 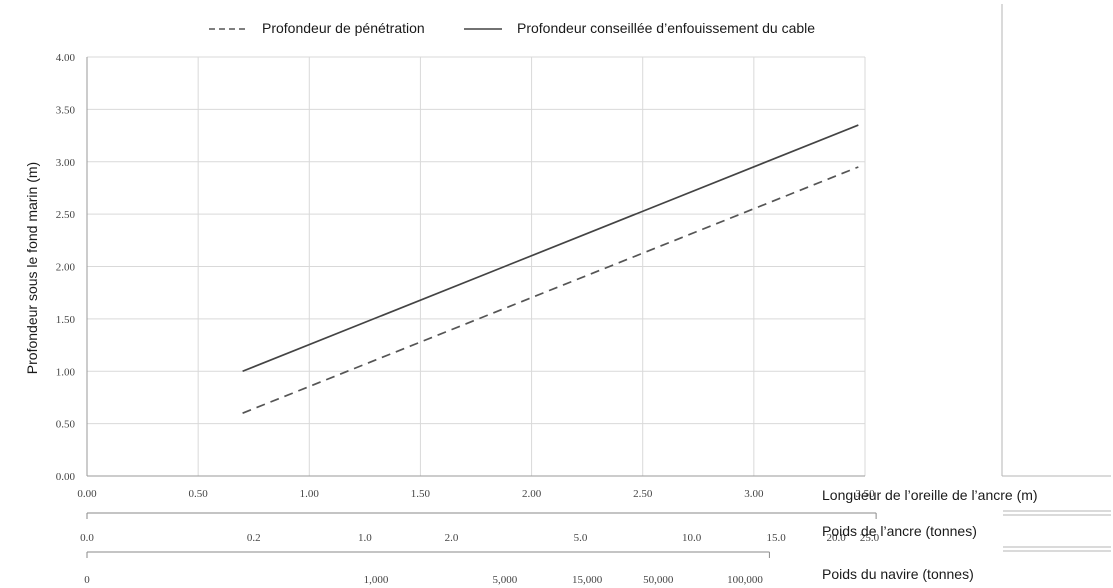 What do you see at coordinates (865, 494) in the screenshot?
I see `x-tick-label-7: 3.50` at bounding box center [865, 494].